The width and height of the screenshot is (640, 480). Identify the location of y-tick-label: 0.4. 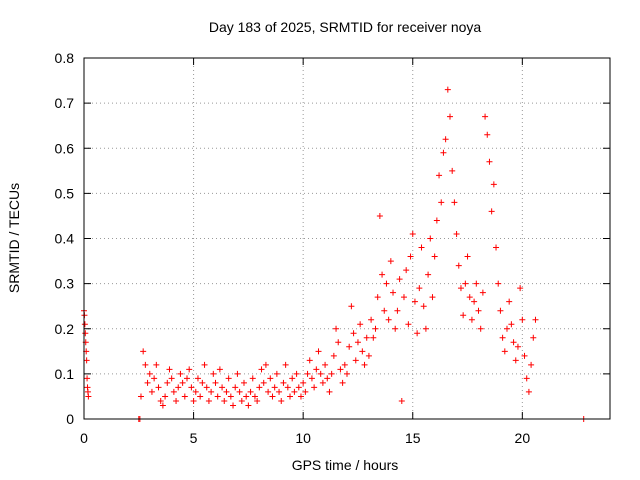
(65, 239).